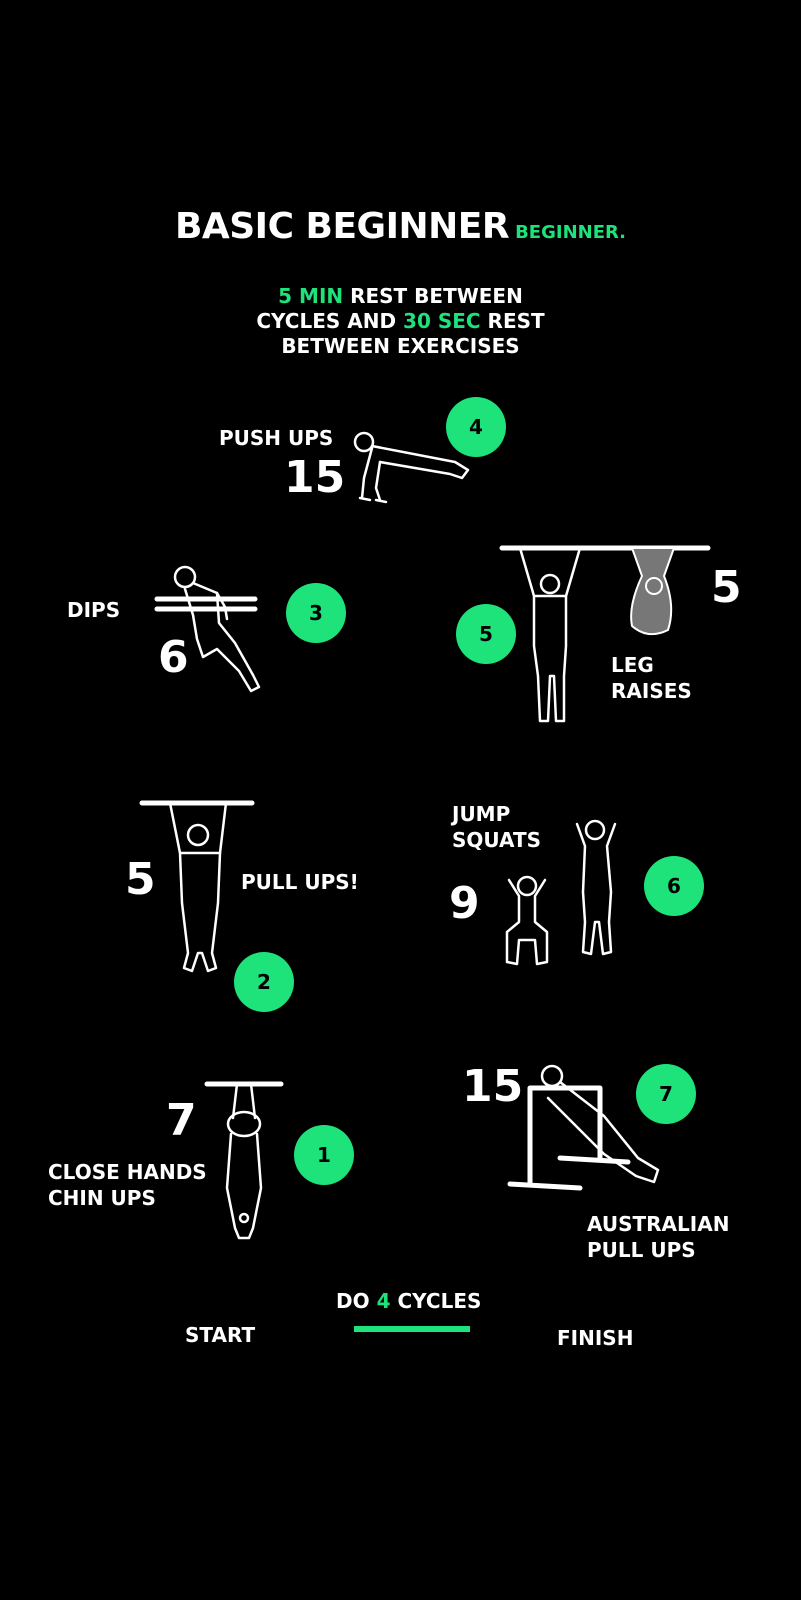  What do you see at coordinates (342, 226) in the screenshot?
I see `title-text: BASIC BEGINNER` at bounding box center [342, 226].